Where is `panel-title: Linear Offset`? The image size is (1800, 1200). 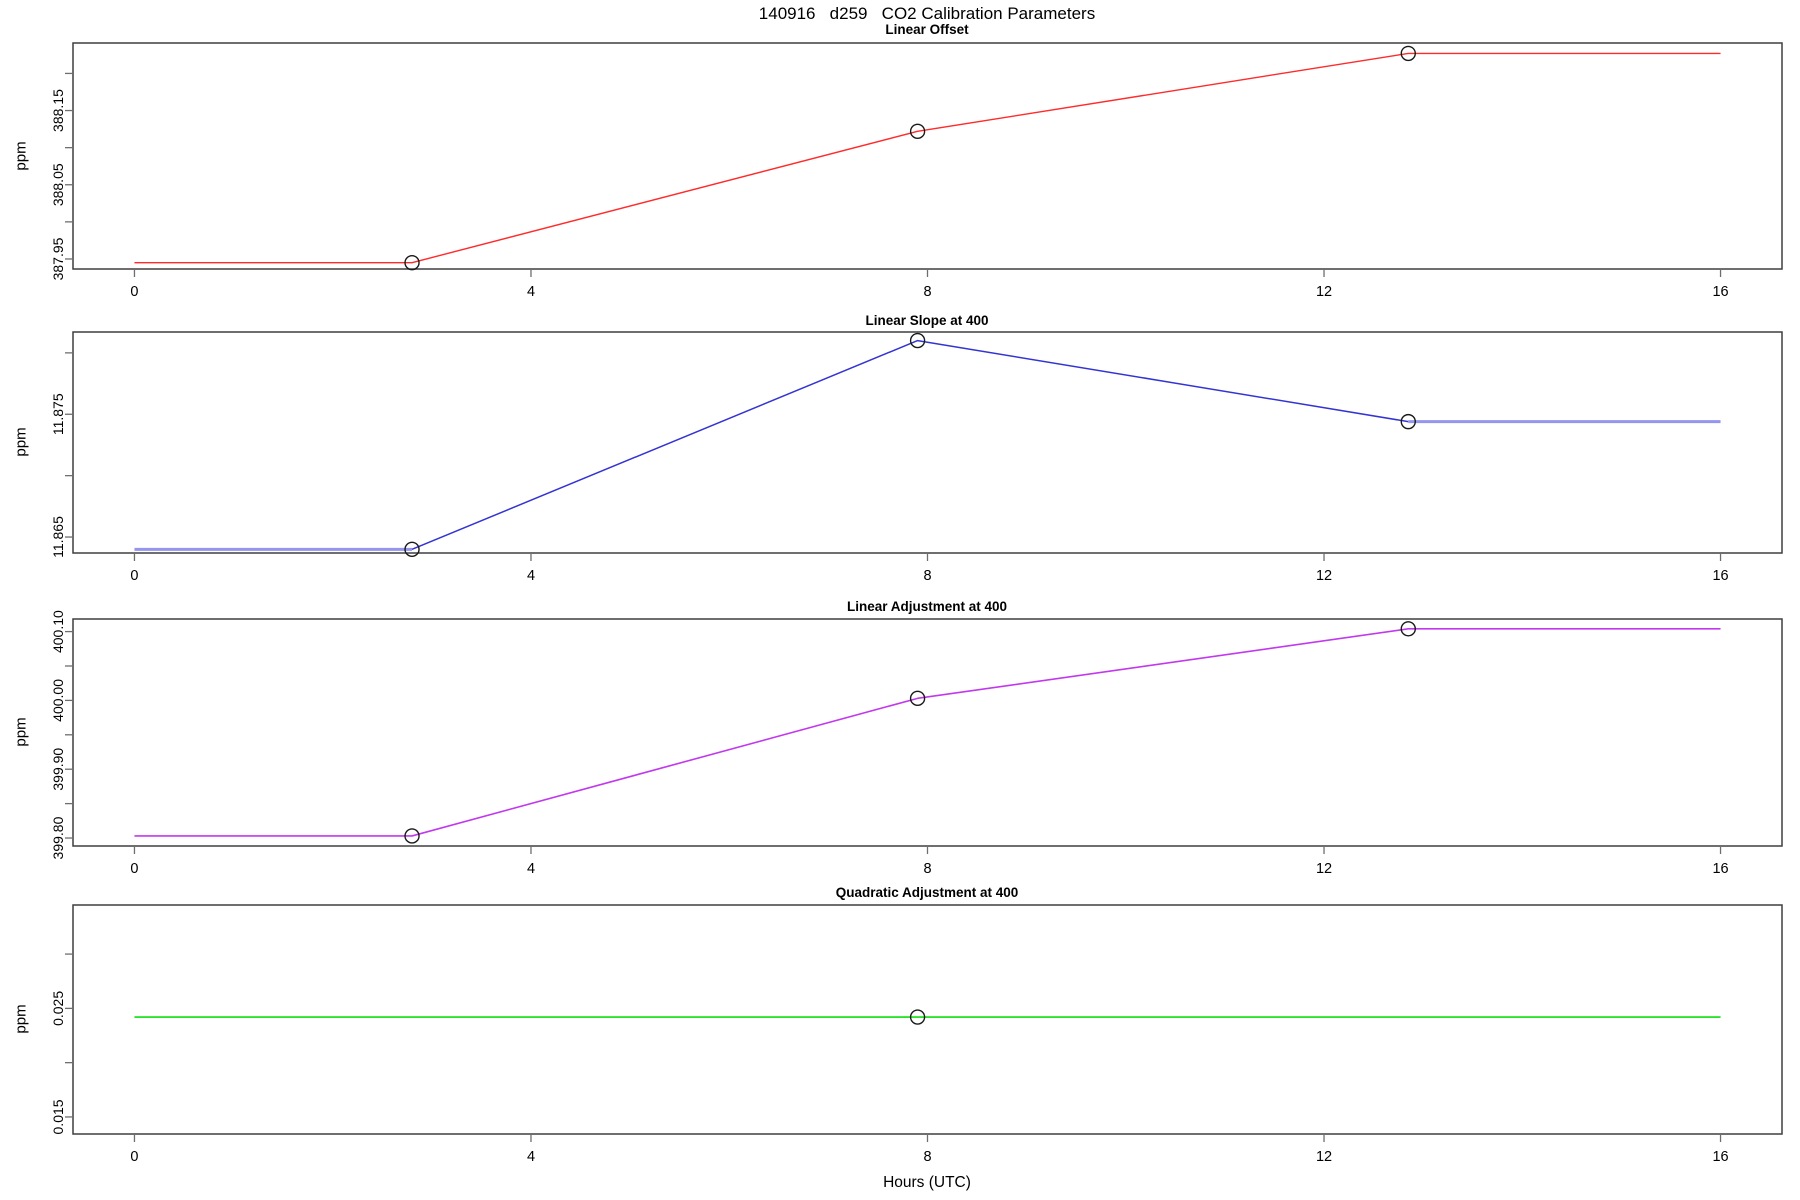 panel-title: Linear Offset is located at coordinates (927, 29).